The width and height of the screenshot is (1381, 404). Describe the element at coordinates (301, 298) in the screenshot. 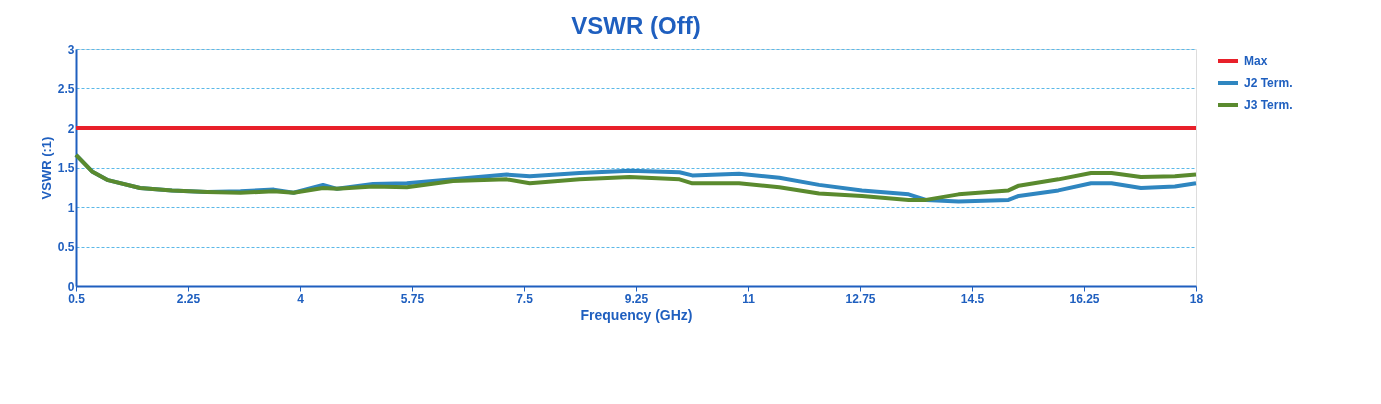

I see `x-tick-label: 4` at that location.